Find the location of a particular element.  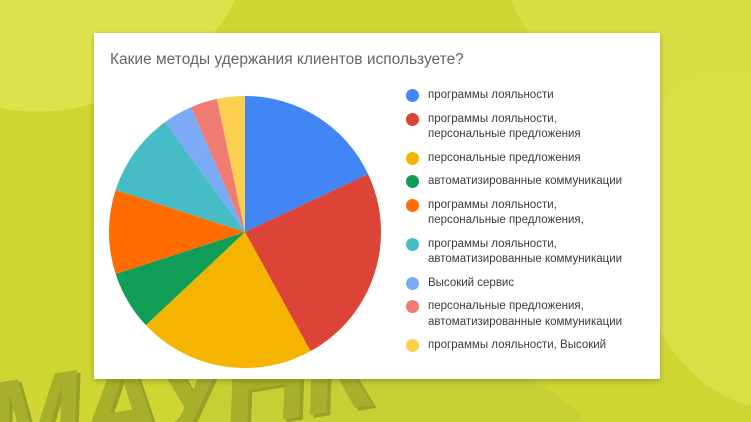

legend-label: программы лояльности, Высокий is located at coordinates (517, 345).